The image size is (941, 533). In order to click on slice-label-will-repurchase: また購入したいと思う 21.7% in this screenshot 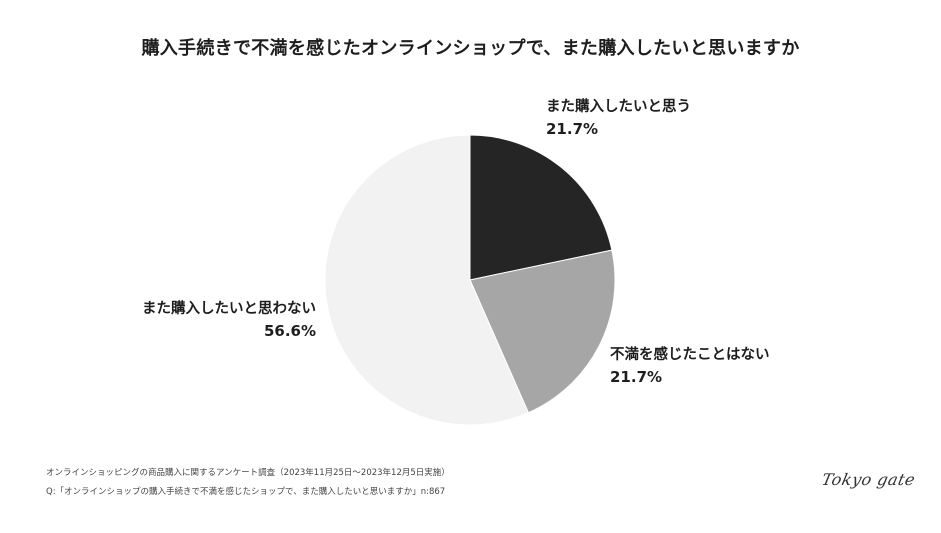, I will do `click(618, 118)`.